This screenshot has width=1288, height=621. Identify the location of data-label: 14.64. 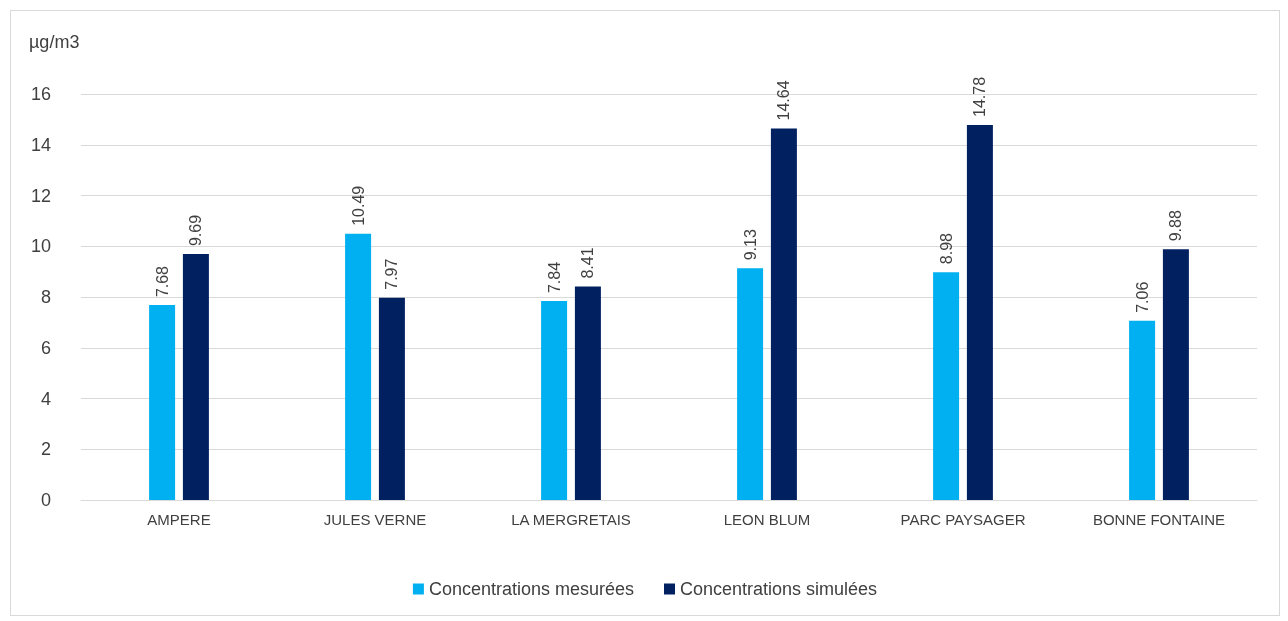
(784, 100).